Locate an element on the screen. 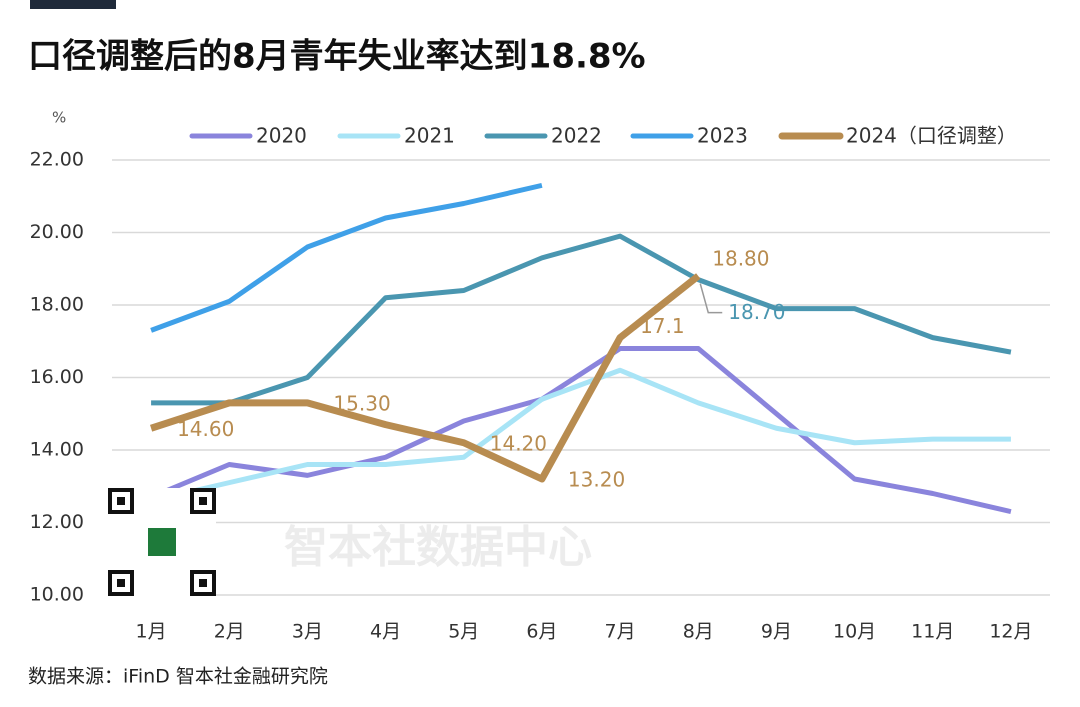 The image size is (1080, 707). qr-code is located at coordinates (162, 542).